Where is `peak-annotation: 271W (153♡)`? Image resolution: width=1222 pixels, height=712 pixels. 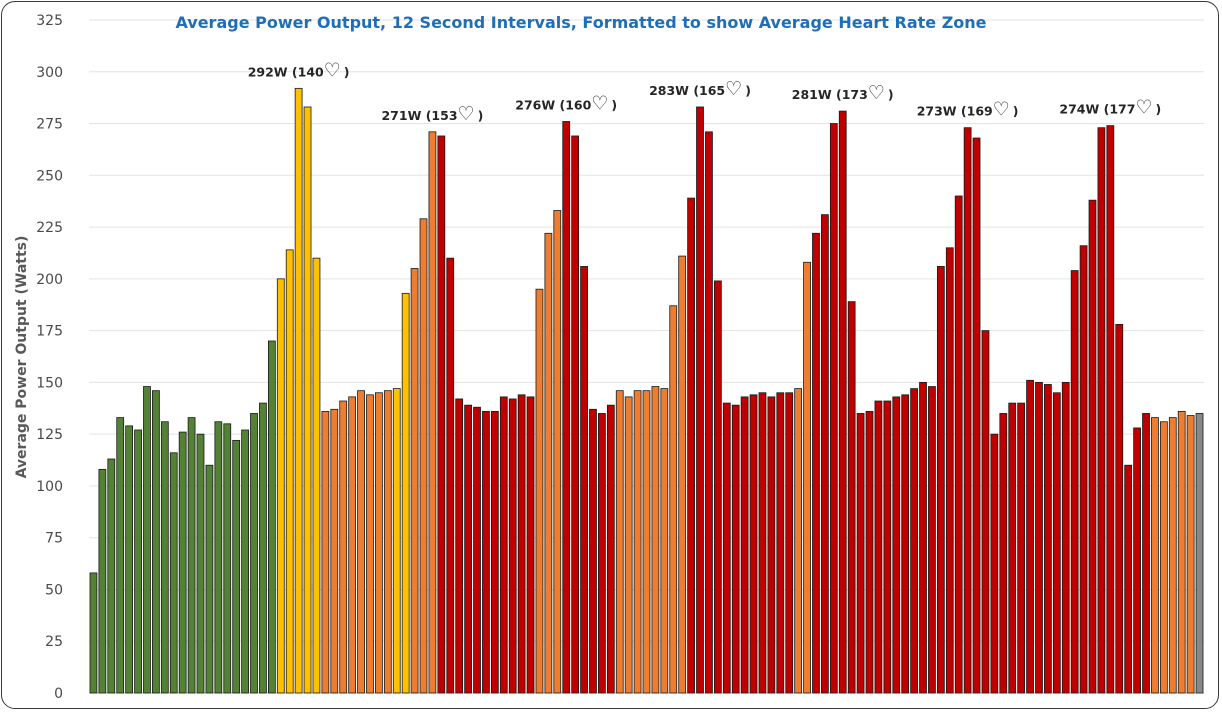 peak-annotation: 271W (153♡) is located at coordinates (432, 114).